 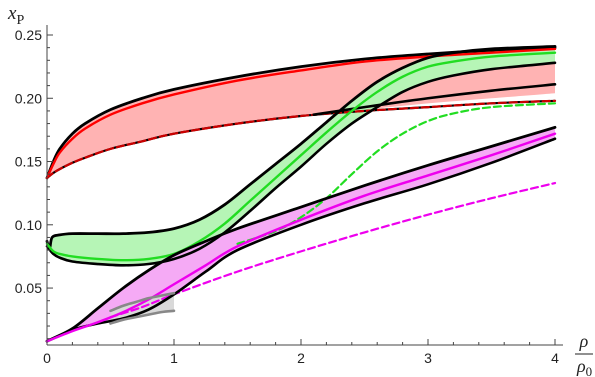 I want to click on y-axis-title-sub: P, so click(x=20, y=20).